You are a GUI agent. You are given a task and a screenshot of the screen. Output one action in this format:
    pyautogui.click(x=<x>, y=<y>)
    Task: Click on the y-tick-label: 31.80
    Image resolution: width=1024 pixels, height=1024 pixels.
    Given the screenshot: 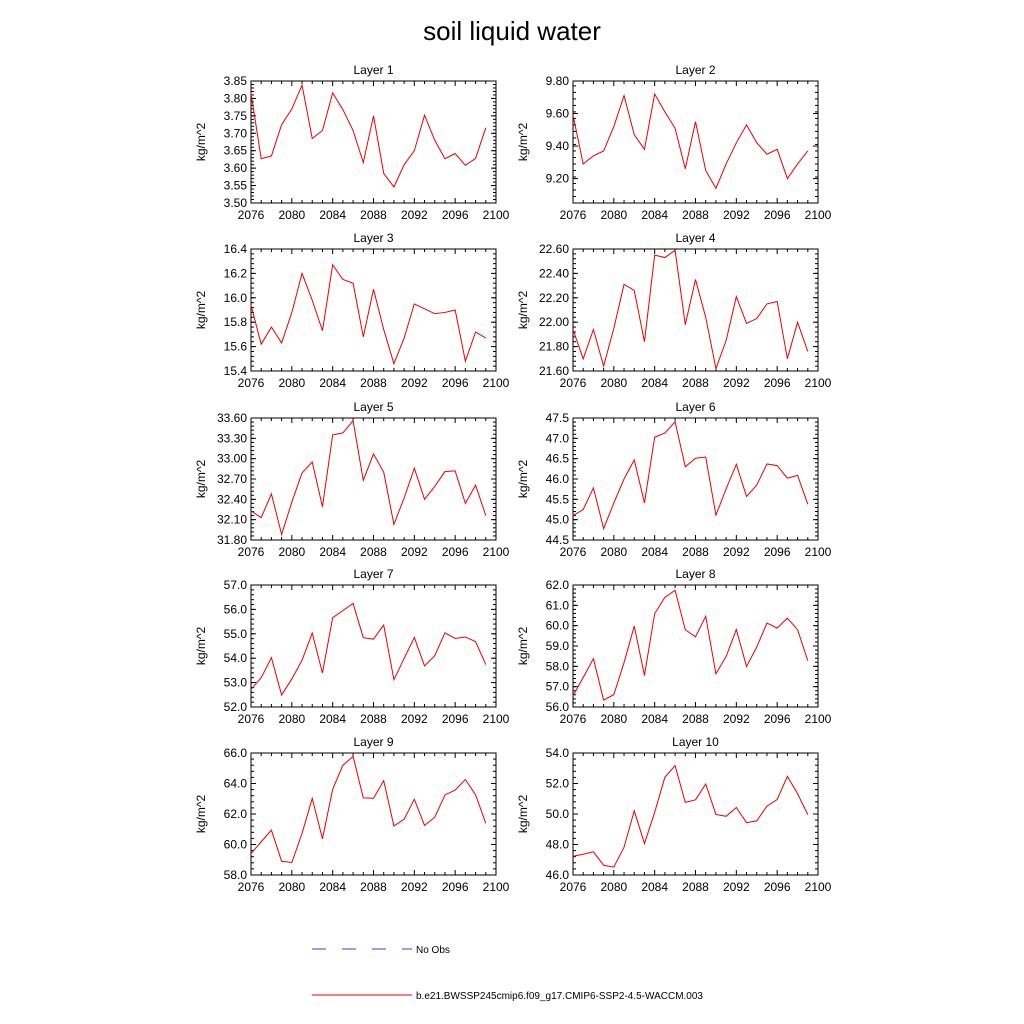 What is the action you would take?
    pyautogui.click(x=232, y=540)
    